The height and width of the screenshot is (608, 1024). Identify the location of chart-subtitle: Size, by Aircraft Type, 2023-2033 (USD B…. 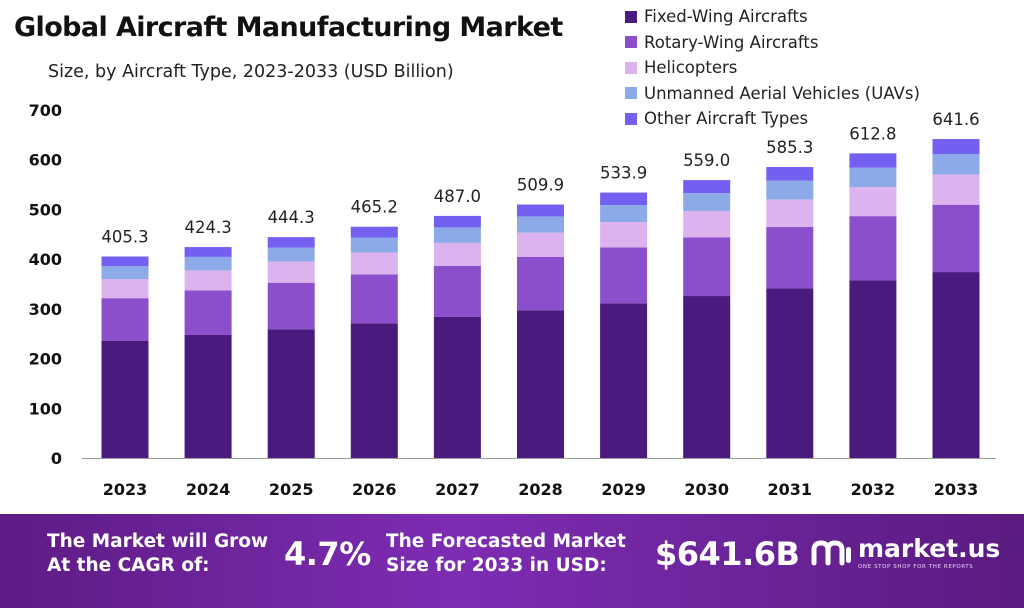
(251, 72).